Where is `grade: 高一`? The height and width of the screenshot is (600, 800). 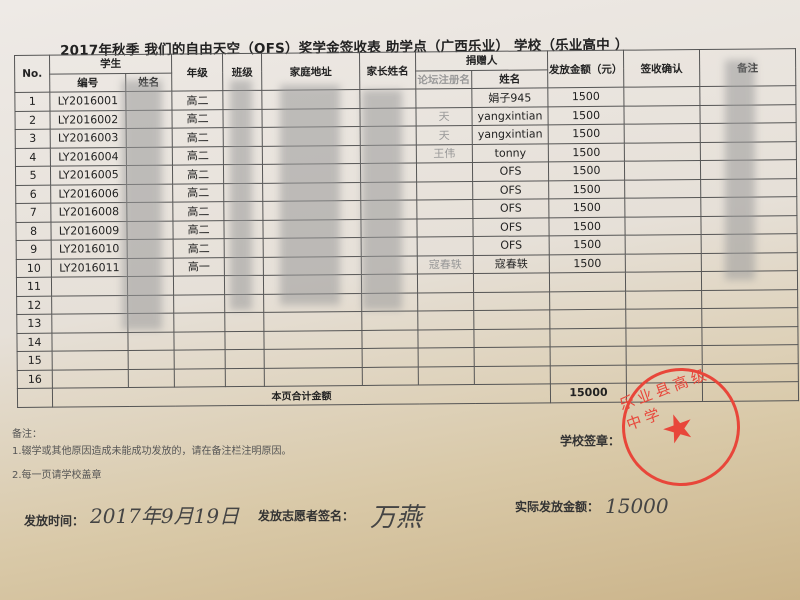
grade: 高一 is located at coordinates (199, 267).